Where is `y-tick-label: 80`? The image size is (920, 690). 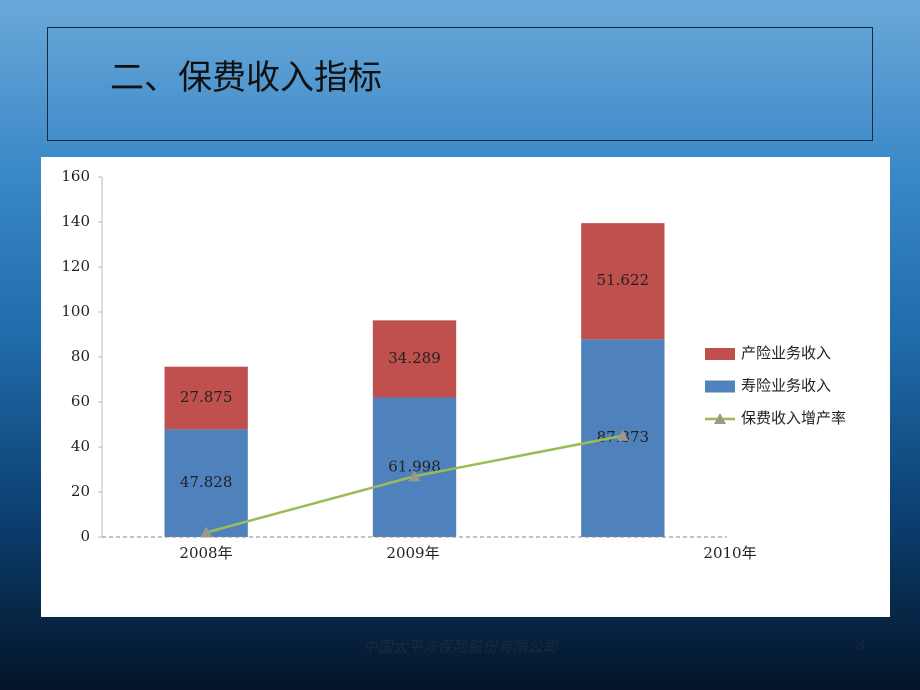
y-tick-label: 80 is located at coordinates (80, 356).